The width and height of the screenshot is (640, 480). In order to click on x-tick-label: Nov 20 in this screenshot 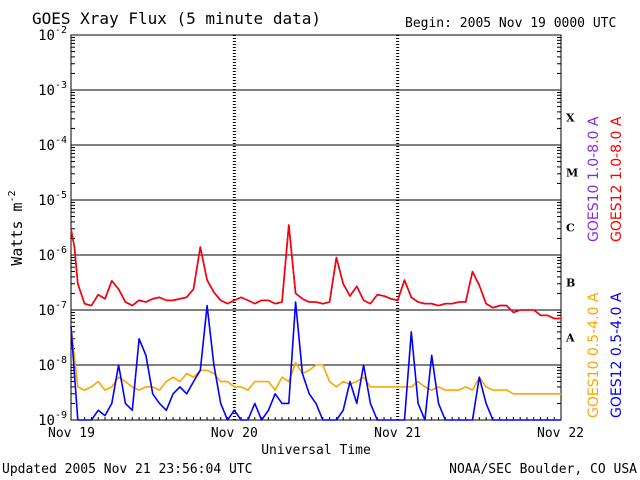, I will do `click(234, 433)`.